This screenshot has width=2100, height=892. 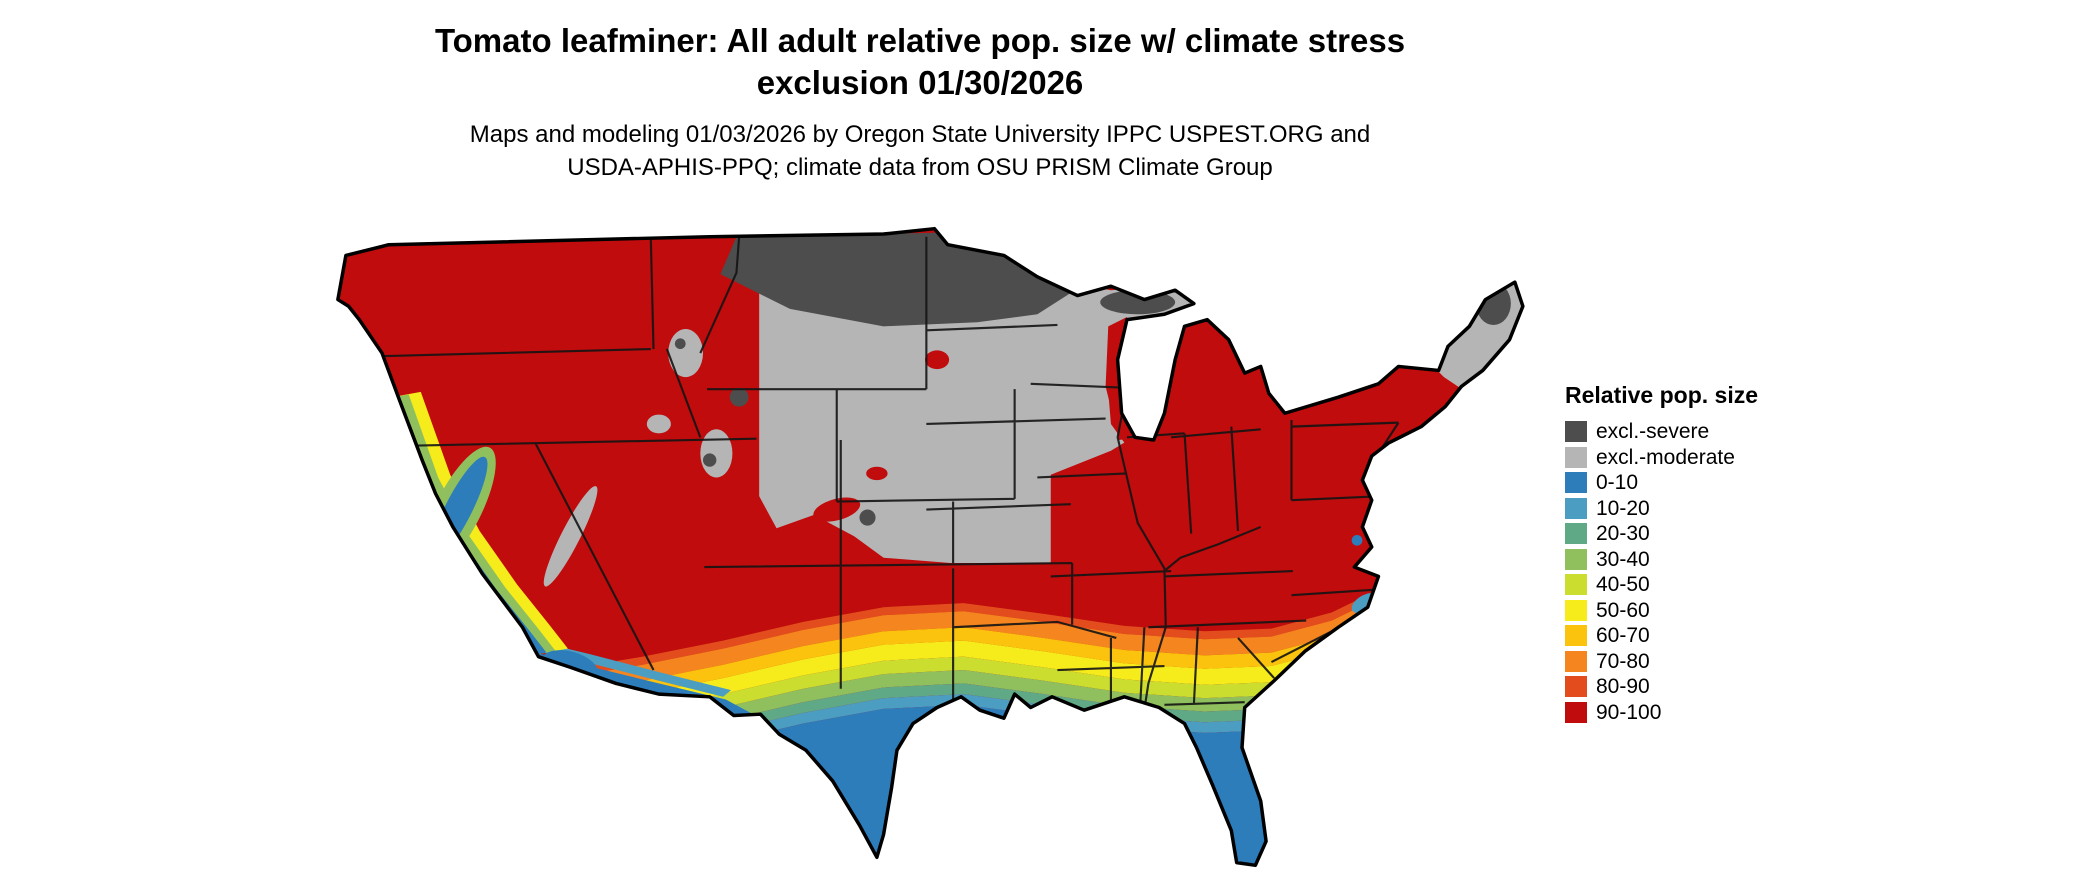 What do you see at coordinates (977, 778) in the screenshot?
I see `region-0-10-south` at bounding box center [977, 778].